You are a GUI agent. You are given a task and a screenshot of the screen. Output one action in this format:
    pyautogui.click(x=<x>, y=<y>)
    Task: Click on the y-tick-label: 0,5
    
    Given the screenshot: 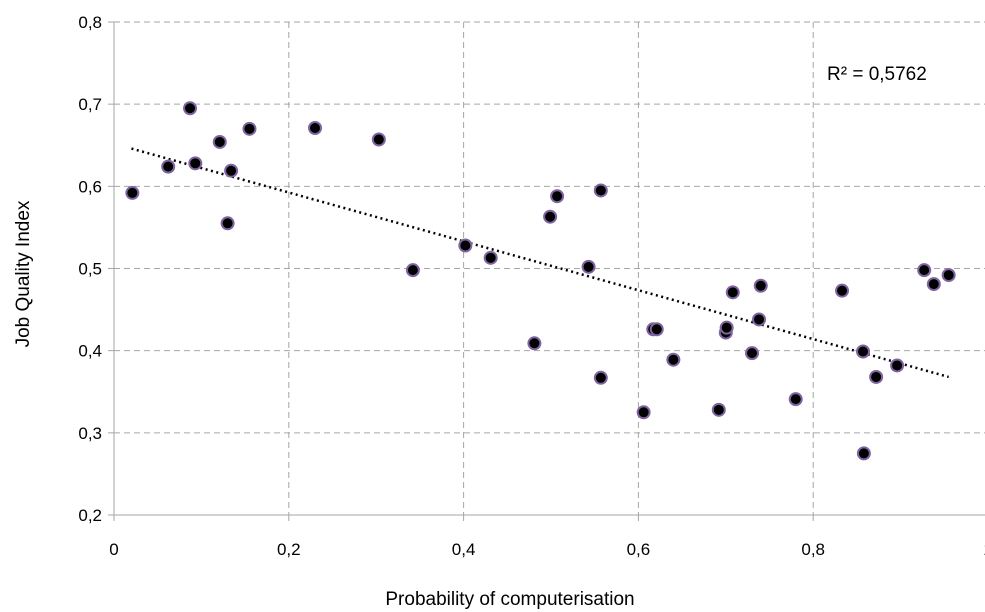 What is the action you would take?
    pyautogui.click(x=90, y=269)
    